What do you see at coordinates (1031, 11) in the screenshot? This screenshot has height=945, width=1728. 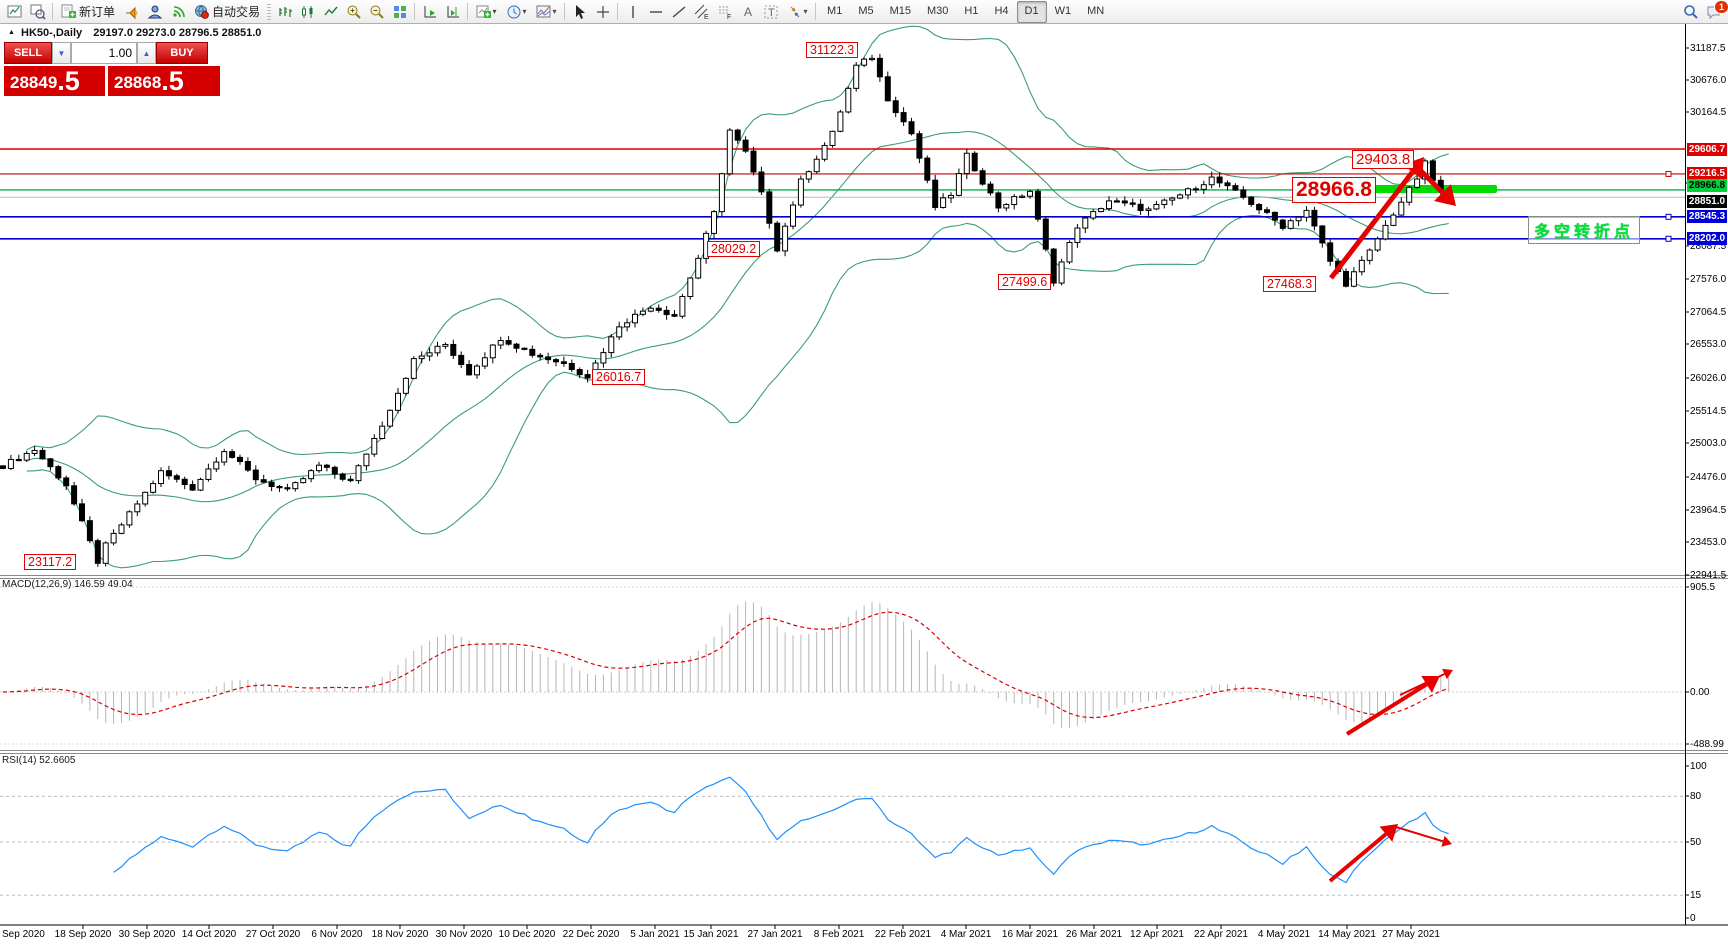 I see `timeframe-d1: D1` at bounding box center [1031, 11].